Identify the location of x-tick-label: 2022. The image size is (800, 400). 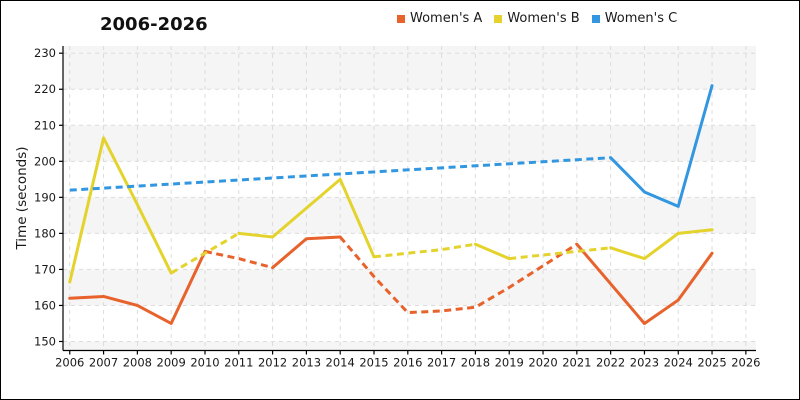
(610, 363).